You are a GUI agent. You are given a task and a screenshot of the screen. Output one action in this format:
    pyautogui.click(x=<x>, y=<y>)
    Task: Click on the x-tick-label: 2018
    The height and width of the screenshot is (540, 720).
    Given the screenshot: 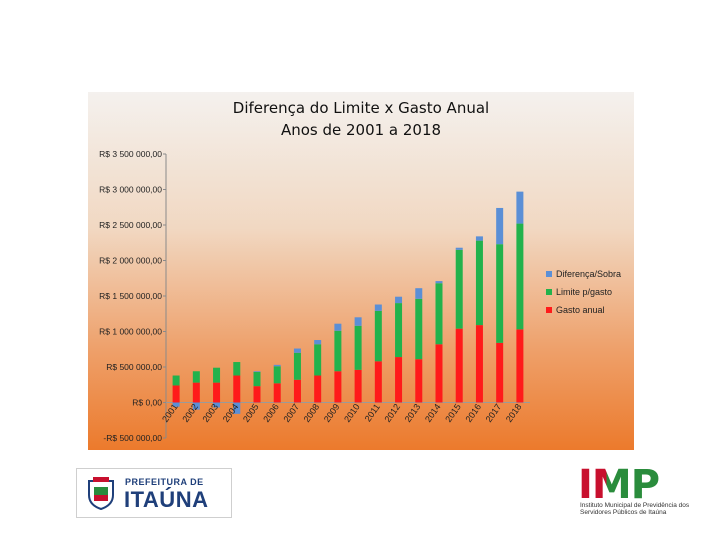 What is the action you would take?
    pyautogui.click(x=514, y=413)
    